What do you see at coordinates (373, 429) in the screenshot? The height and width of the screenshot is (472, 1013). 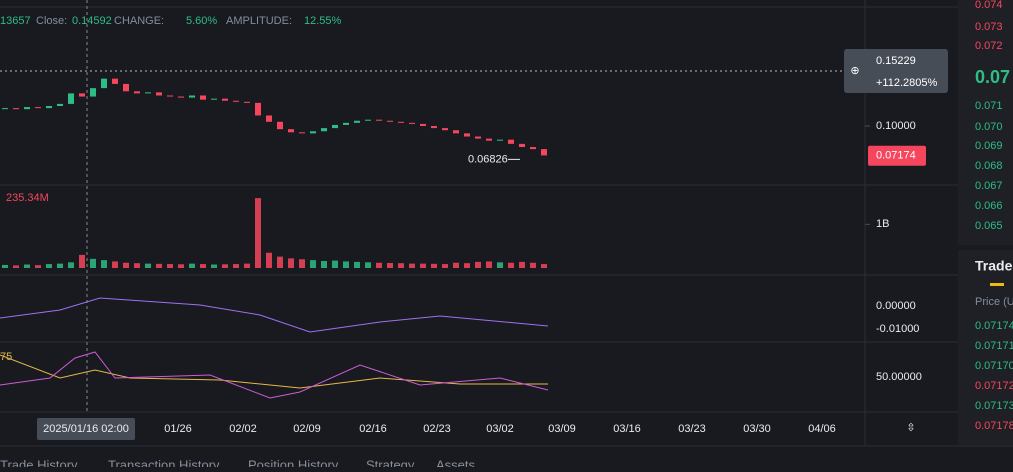 I see `date-tick: 02/16` at bounding box center [373, 429].